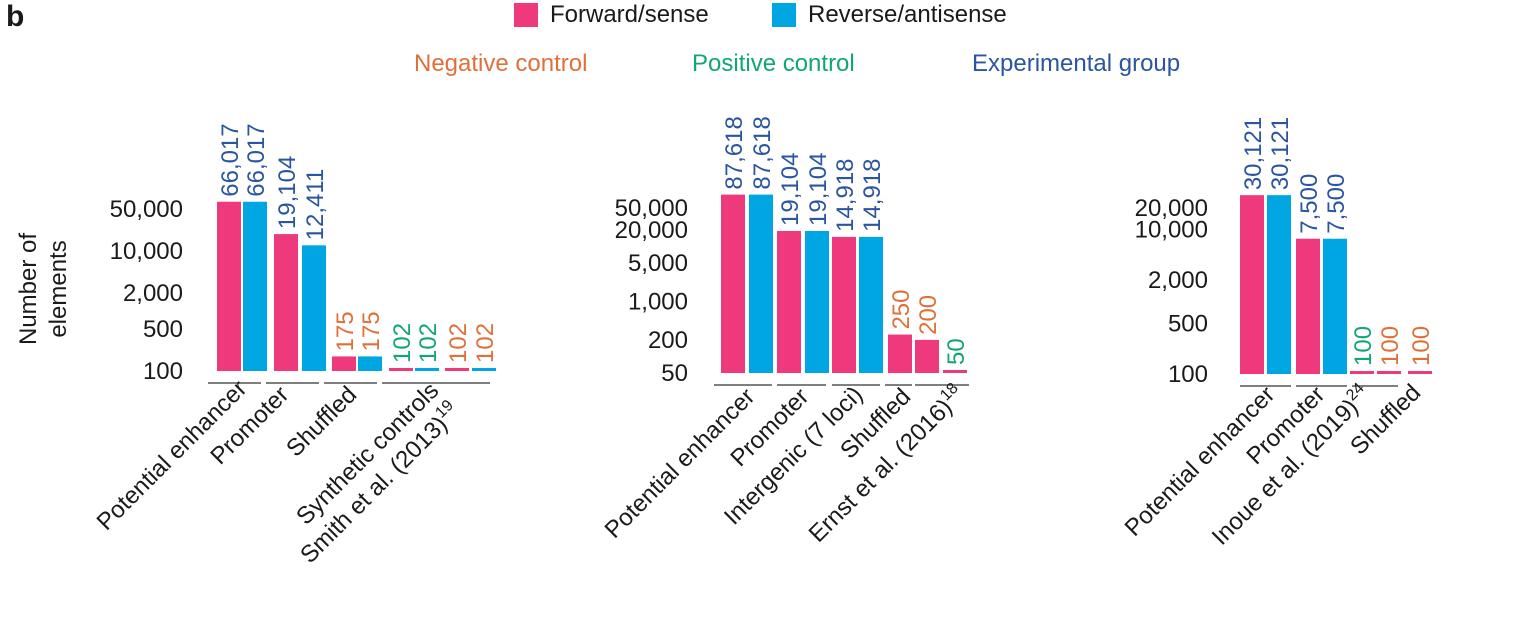 The width and height of the screenshot is (1525, 631). Describe the element at coordinates (658, 263) in the screenshot. I see `y-tick-label: 5,000` at that location.